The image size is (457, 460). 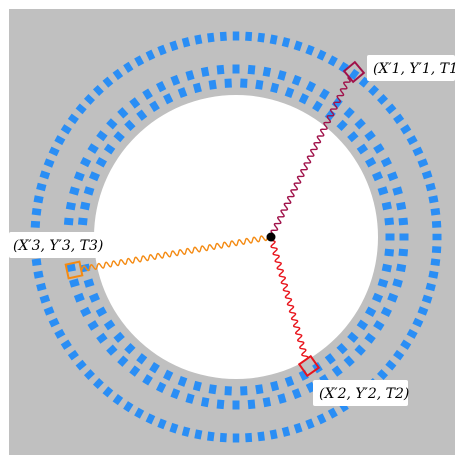 I want to click on hit-label-1-text: (X′1, Y′1, T1), so click(x=415, y=69).